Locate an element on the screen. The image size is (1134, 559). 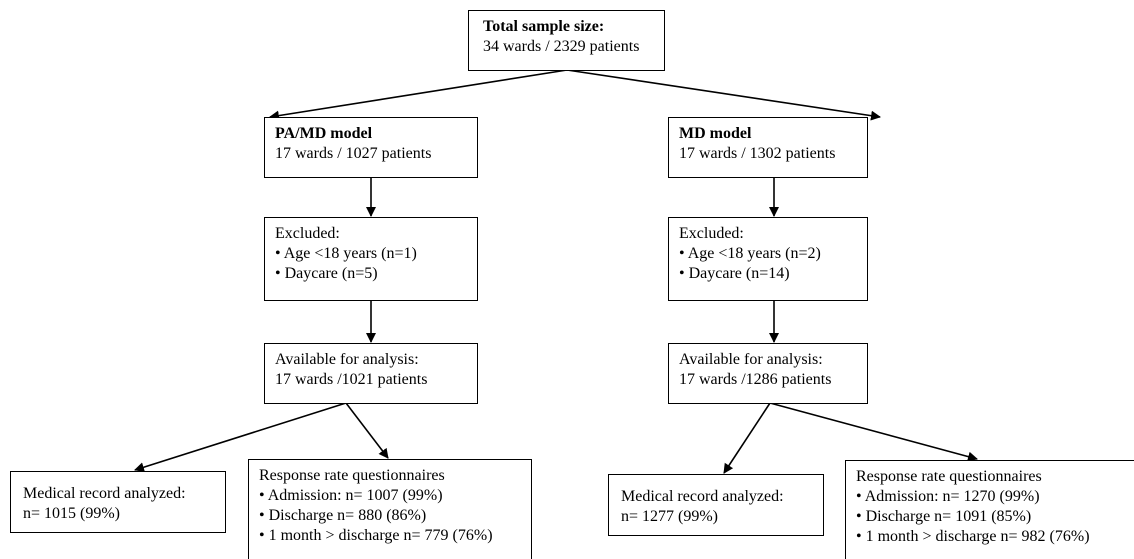
pamd-medical-record-box: Medical record analyzed: n= 1015 (99%) is located at coordinates (118, 502).